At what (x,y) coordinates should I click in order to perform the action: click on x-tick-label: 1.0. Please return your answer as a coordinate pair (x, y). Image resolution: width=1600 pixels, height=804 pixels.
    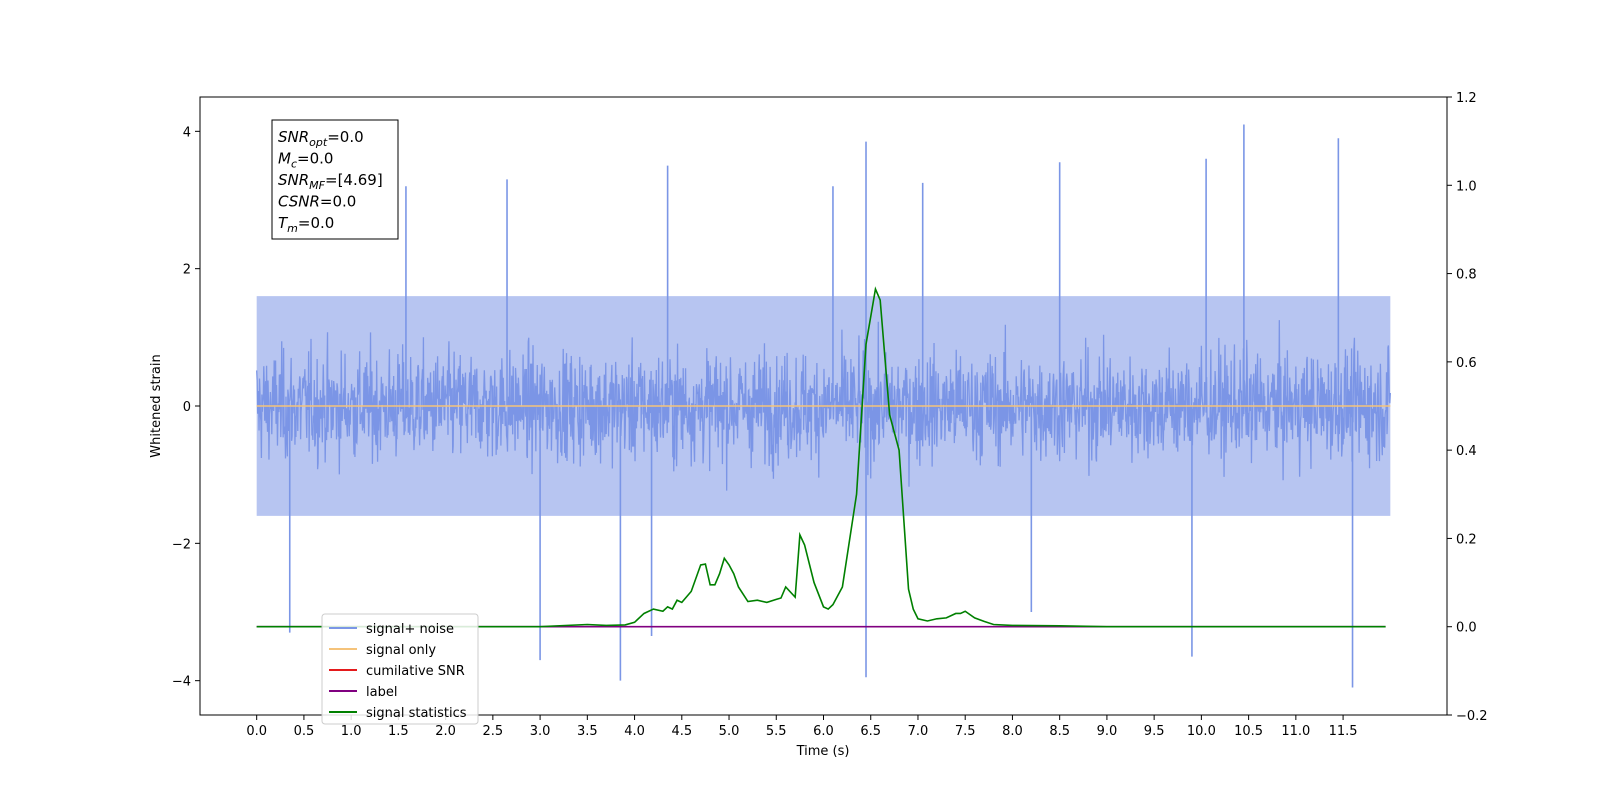
    Looking at the image, I should click on (351, 731).